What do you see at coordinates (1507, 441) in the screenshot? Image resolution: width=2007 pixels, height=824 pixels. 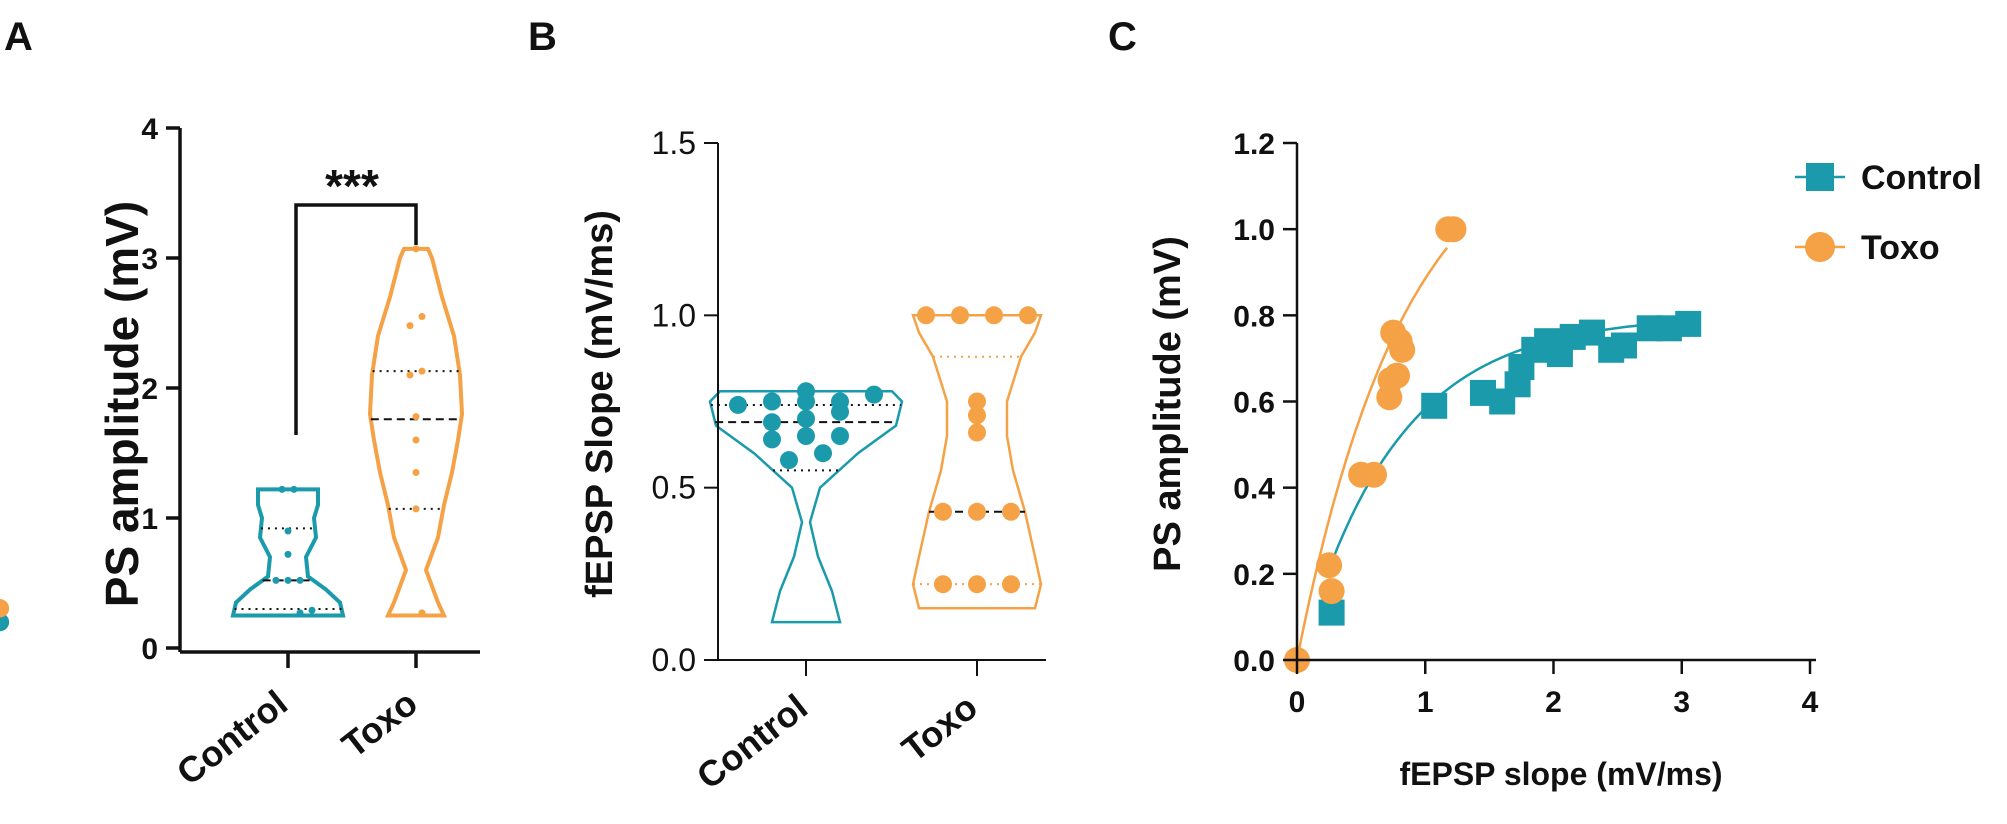 I see `fit-curve-control` at bounding box center [1507, 441].